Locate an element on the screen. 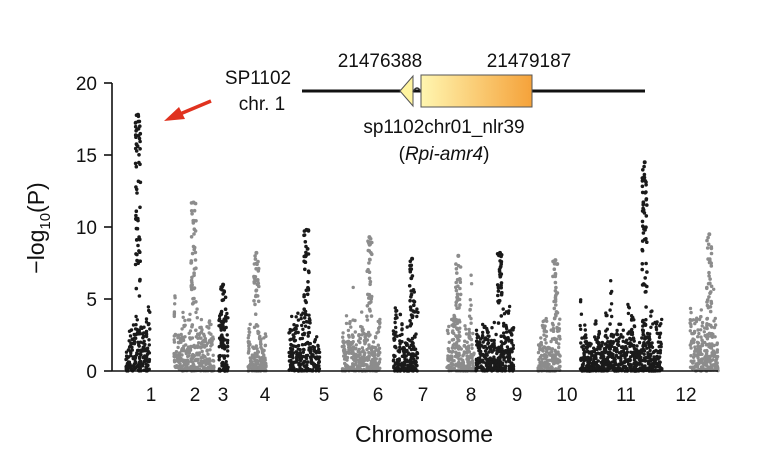  y-tick-label: 15 is located at coordinates (86, 156).